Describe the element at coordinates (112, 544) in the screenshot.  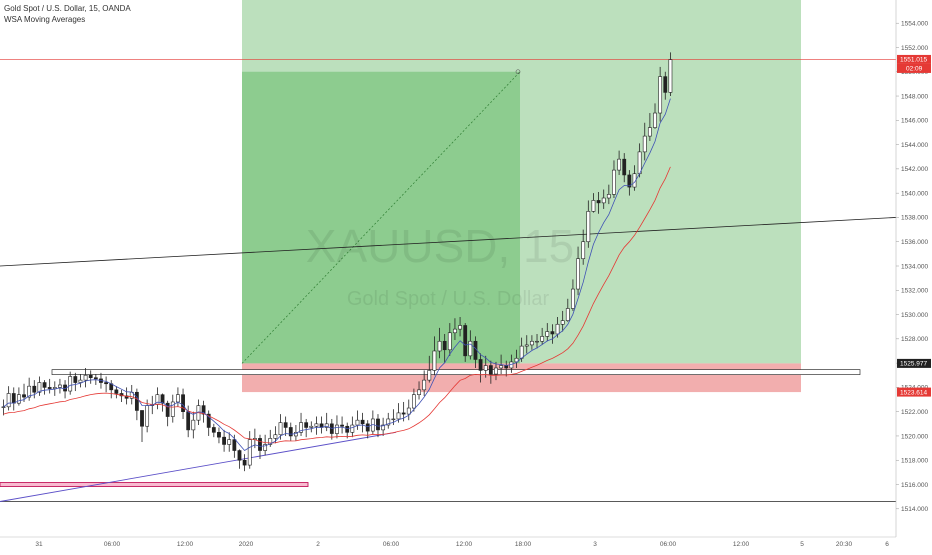
I see `time-tick-label: 06:00` at that location.